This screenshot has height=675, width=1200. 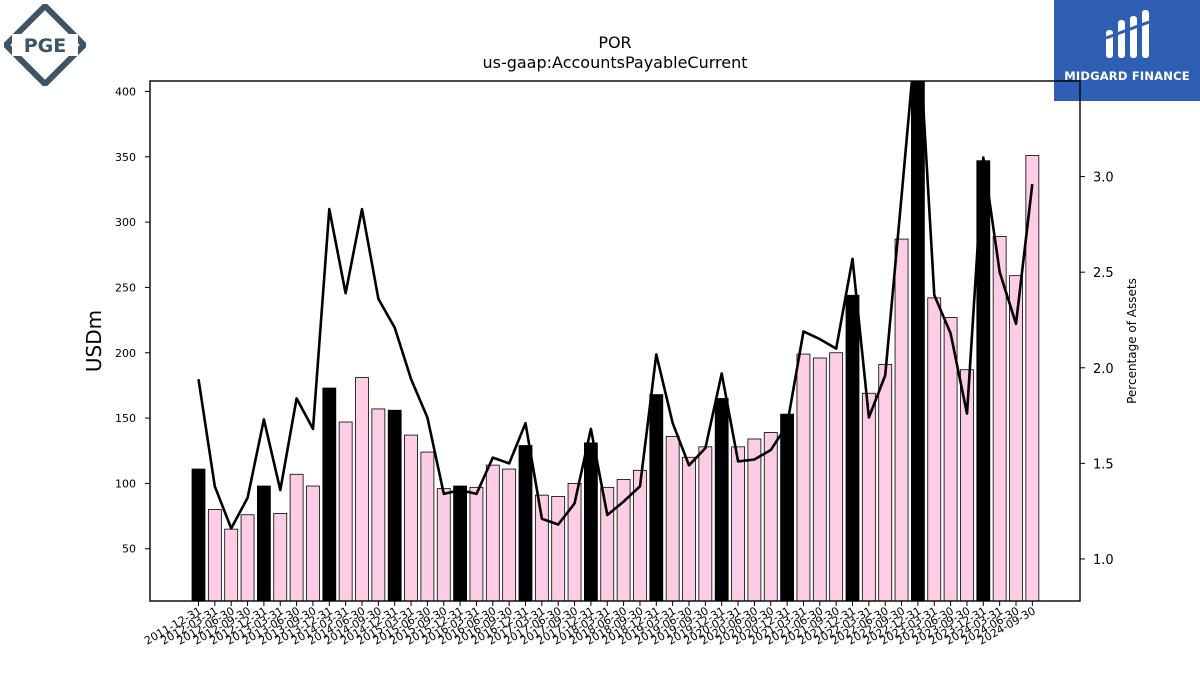 What do you see at coordinates (1103, 273) in the screenshot?
I see `y2-tick-label-2.5: 2.5` at bounding box center [1103, 273].